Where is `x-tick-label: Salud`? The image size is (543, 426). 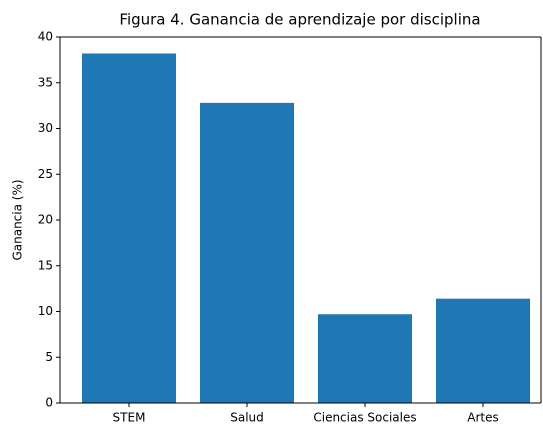
x-tick-label: Salud is located at coordinates (247, 418).